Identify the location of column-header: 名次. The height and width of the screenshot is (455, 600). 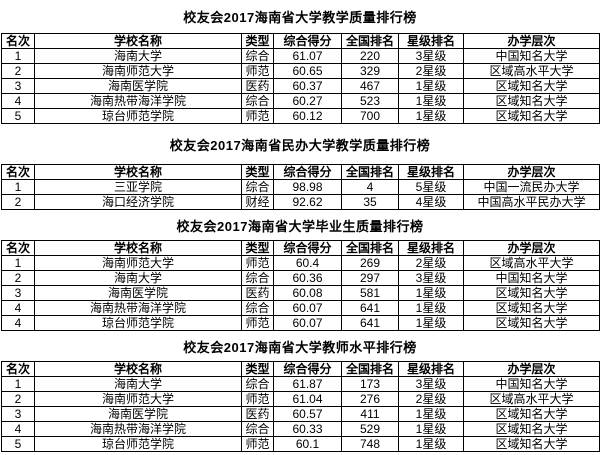
(18, 369).